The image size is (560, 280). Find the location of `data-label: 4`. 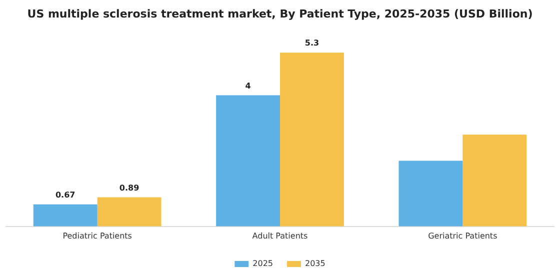

data-label: 4 is located at coordinates (248, 85).